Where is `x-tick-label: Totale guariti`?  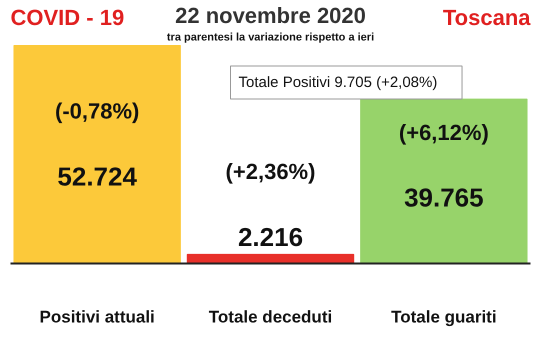
x-tick-label: Totale guariti is located at coordinates (444, 317).